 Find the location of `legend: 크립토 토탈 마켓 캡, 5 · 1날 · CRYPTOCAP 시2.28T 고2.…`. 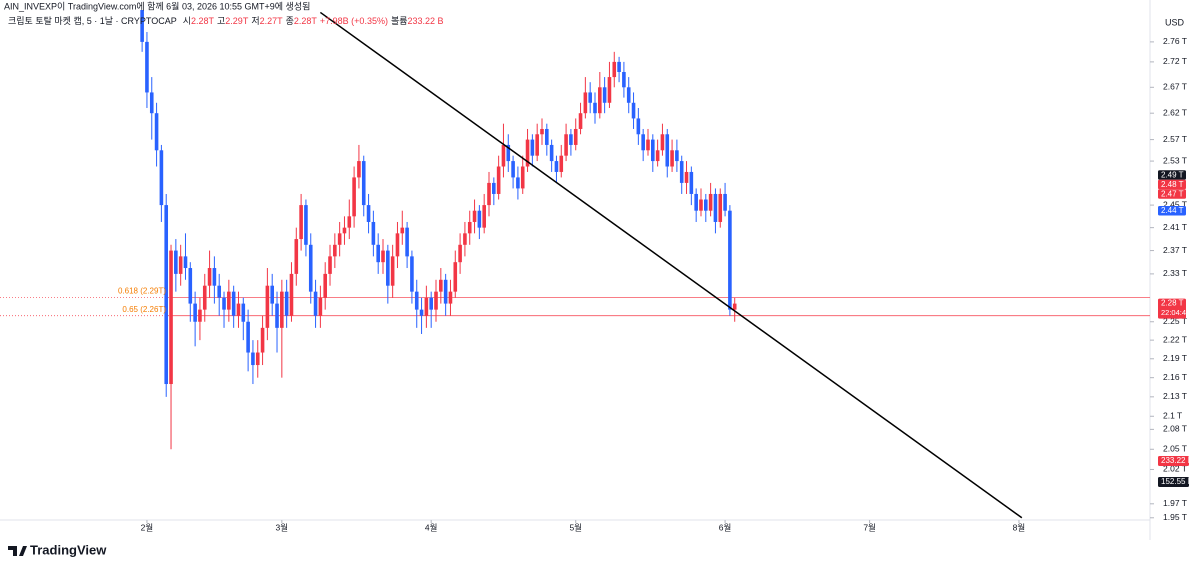

legend: 크립토 토탈 마켓 캡, 5 · 1날 · CRYPTOCAP 시2.28T 고2.… is located at coordinates (226, 20).